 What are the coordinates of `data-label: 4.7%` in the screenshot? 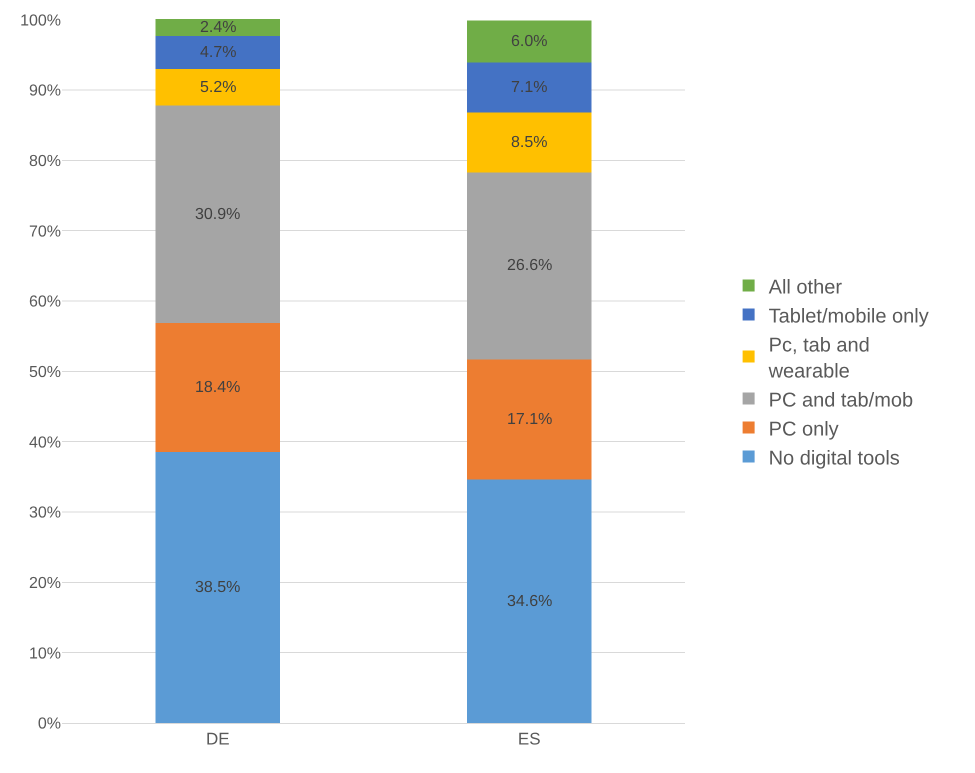 It's located at (218, 52).